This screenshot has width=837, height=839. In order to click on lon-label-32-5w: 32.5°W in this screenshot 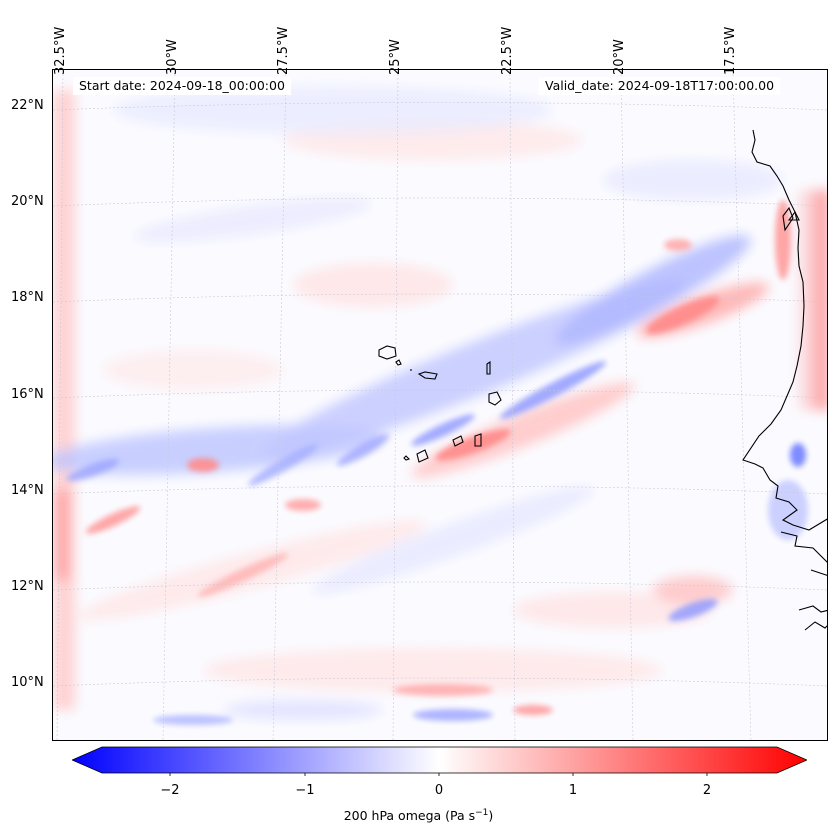, I will do `click(60, 50)`.